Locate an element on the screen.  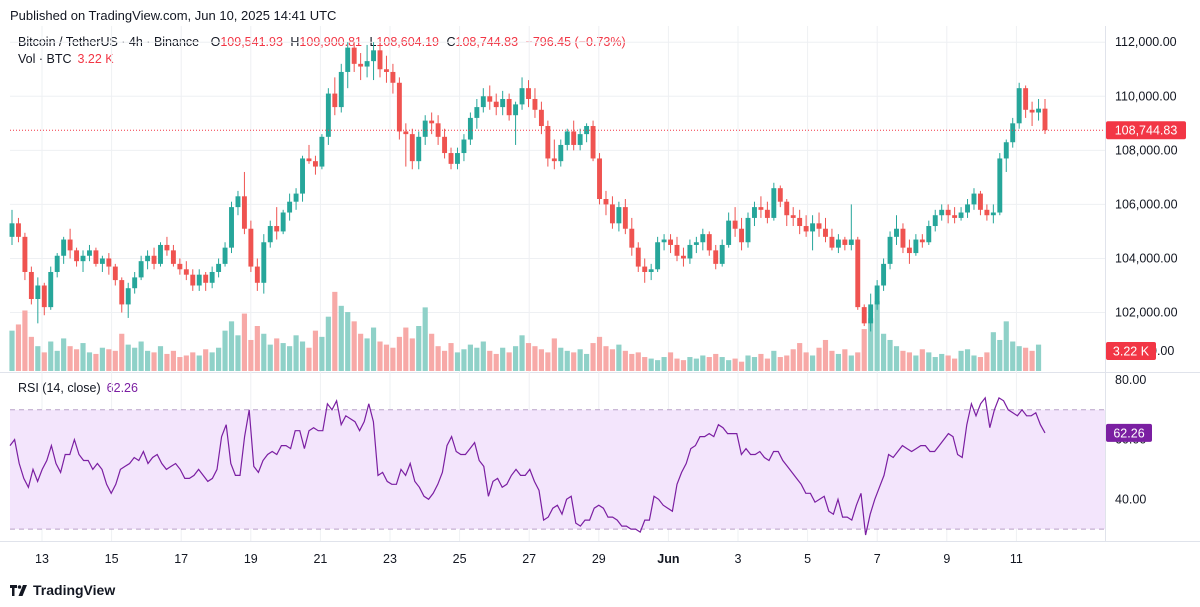
price-tick-label: 112,000.00 is located at coordinates (1146, 42).